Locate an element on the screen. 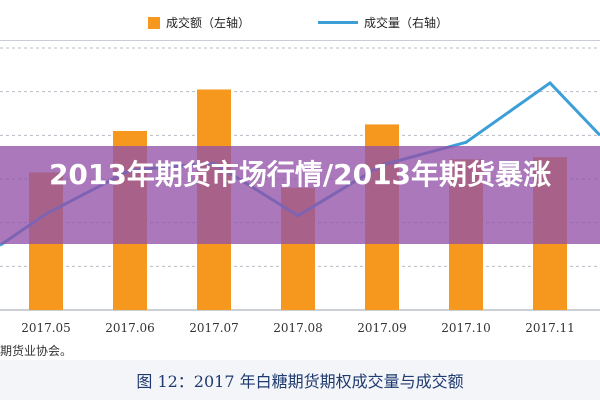 This screenshot has height=400, width=600. legend-header is located at coordinates (300, 20).